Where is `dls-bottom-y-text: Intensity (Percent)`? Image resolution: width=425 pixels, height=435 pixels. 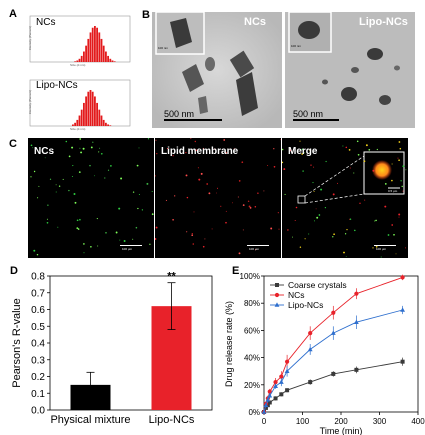 dls-bottom-y-text: Intensity (Percent) is located at coordinates (30, 102).